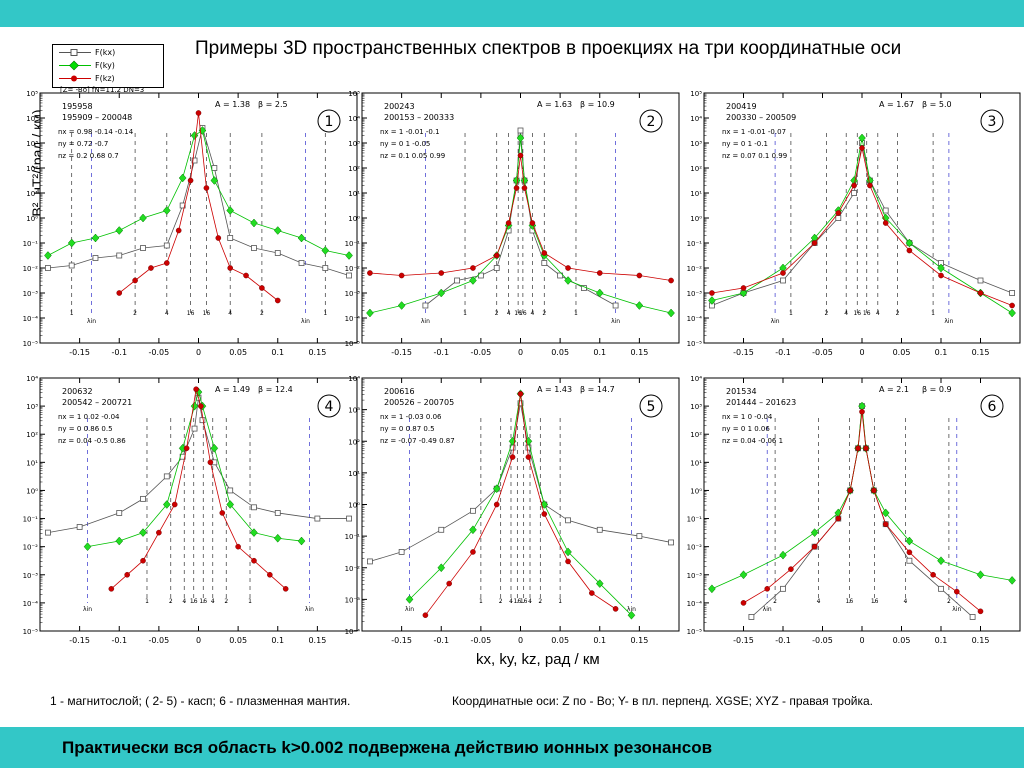  Describe the element at coordinates (92, 441) in the screenshot. I see `panel-nz: nz = 0.04 -0.5 0.86` at that location.